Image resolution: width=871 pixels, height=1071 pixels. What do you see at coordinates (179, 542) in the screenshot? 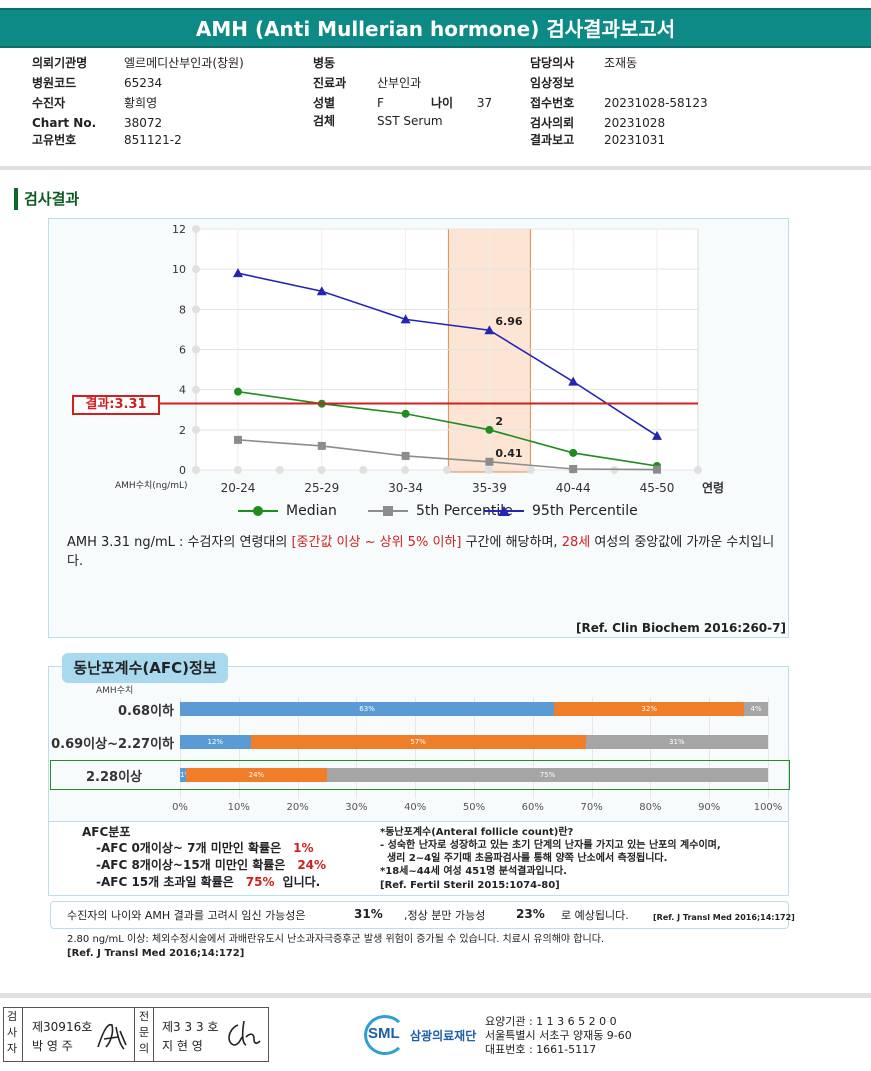
I see `desc-prefix: AMH 3.31 ng/mL : 수검자의 연령대의` at bounding box center [179, 542].